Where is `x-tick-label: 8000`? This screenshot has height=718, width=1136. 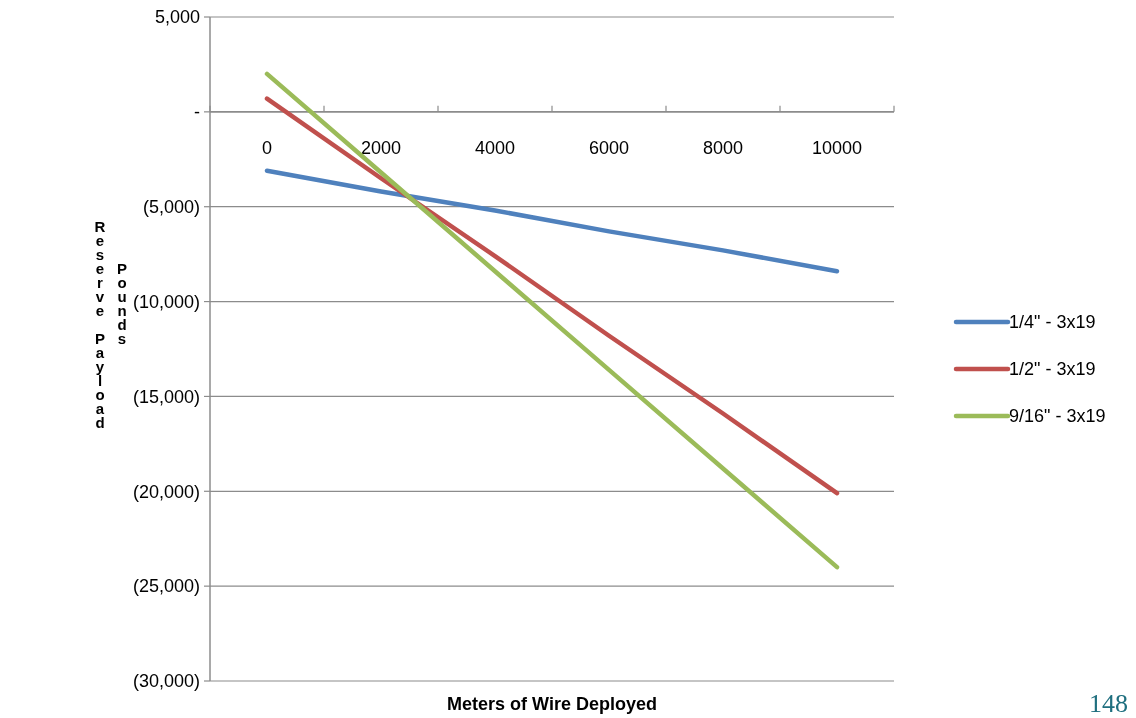 x-tick-label: 8000 is located at coordinates (723, 147).